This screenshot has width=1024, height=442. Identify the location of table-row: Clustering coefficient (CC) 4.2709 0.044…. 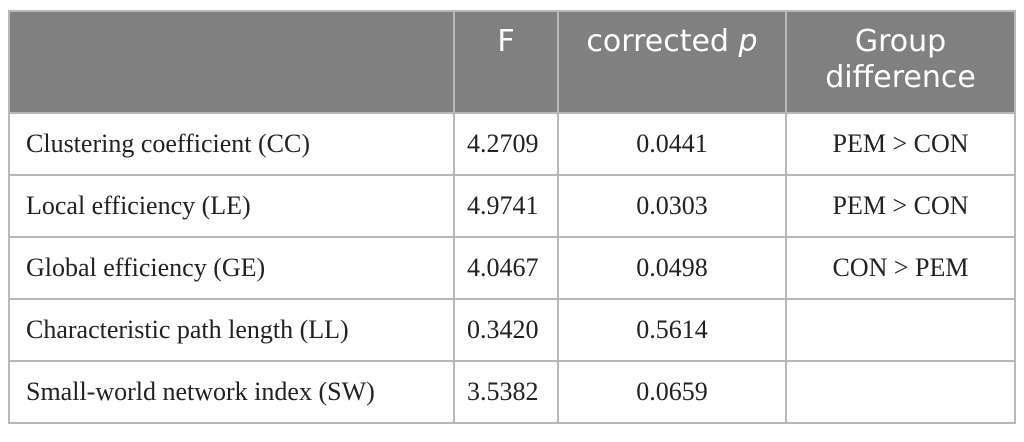
(512, 144).